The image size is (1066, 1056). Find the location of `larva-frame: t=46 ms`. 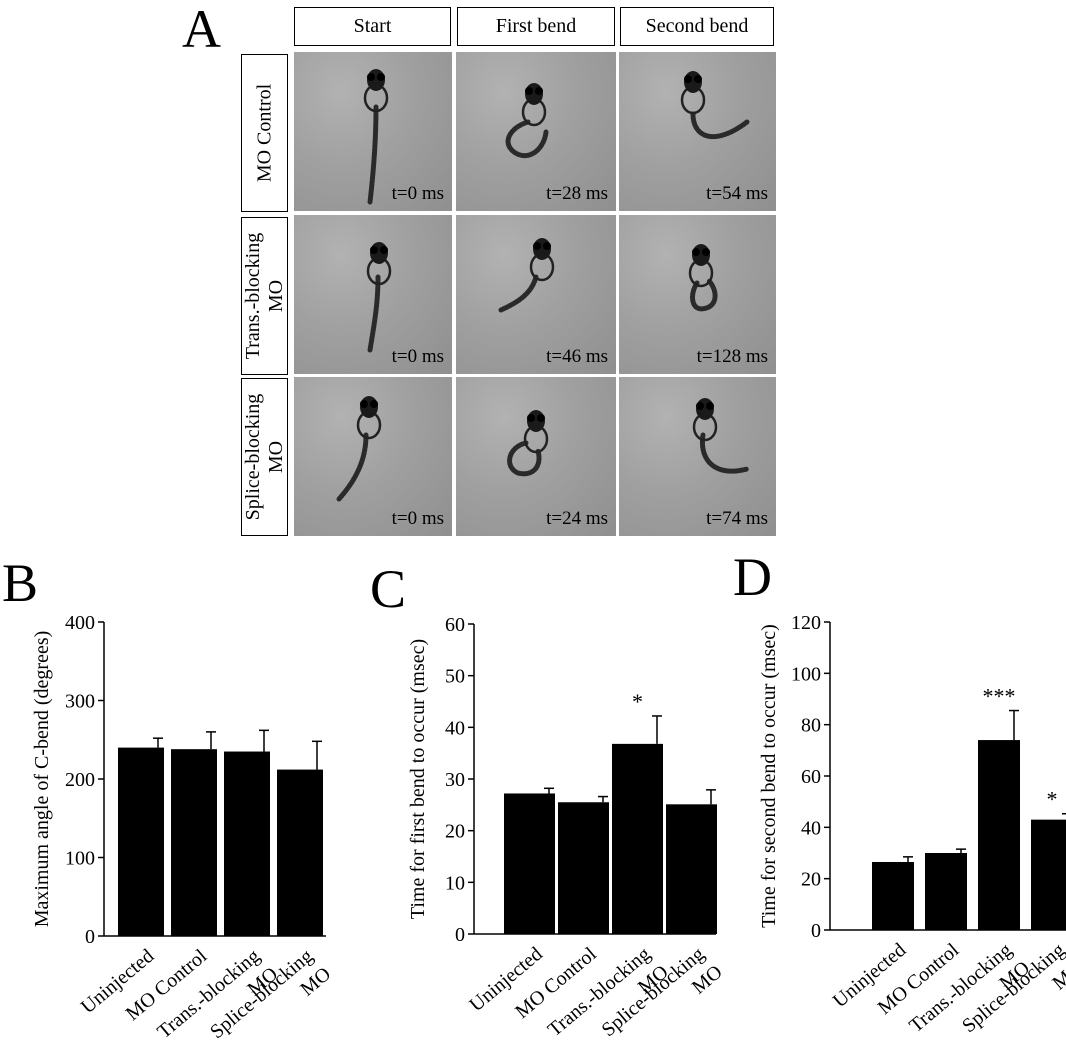

larva-frame: t=46 ms is located at coordinates (536, 294).